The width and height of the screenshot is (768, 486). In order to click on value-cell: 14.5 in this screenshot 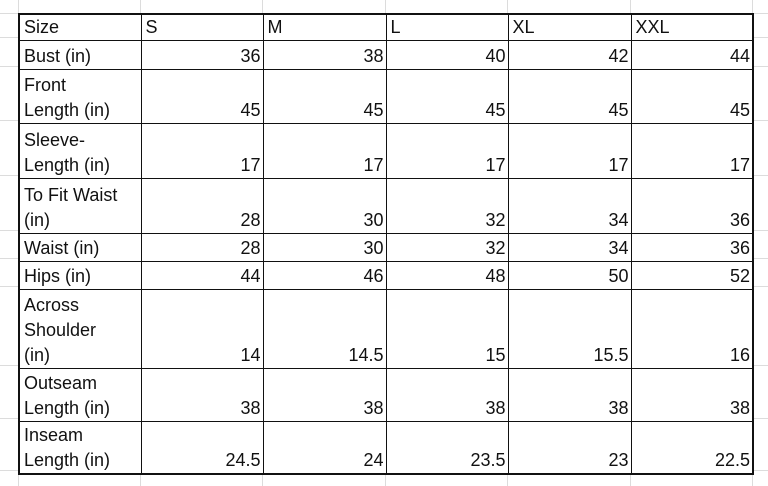, I will do `click(324, 329)`.